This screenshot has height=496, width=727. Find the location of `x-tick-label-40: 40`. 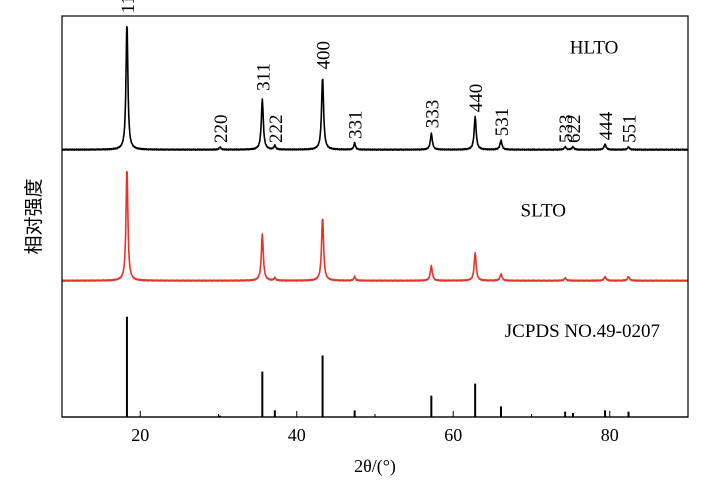

x-tick-label-40: 40 is located at coordinates (297, 435).